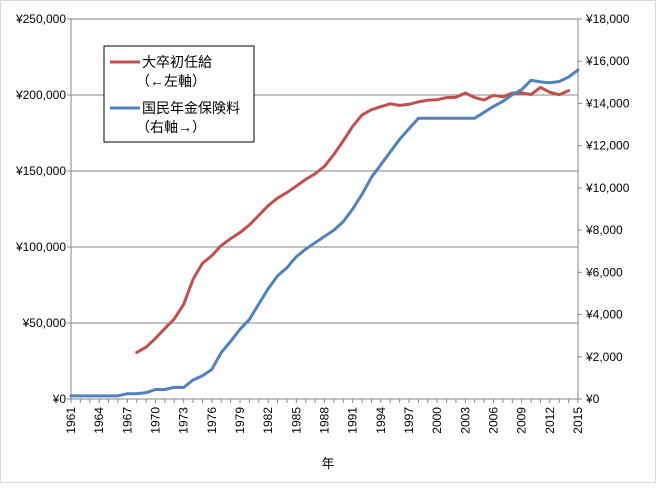 The height and width of the screenshot is (488, 656). What do you see at coordinates (353, 420) in the screenshot?
I see `x-tick-label: 1991` at bounding box center [353, 420].